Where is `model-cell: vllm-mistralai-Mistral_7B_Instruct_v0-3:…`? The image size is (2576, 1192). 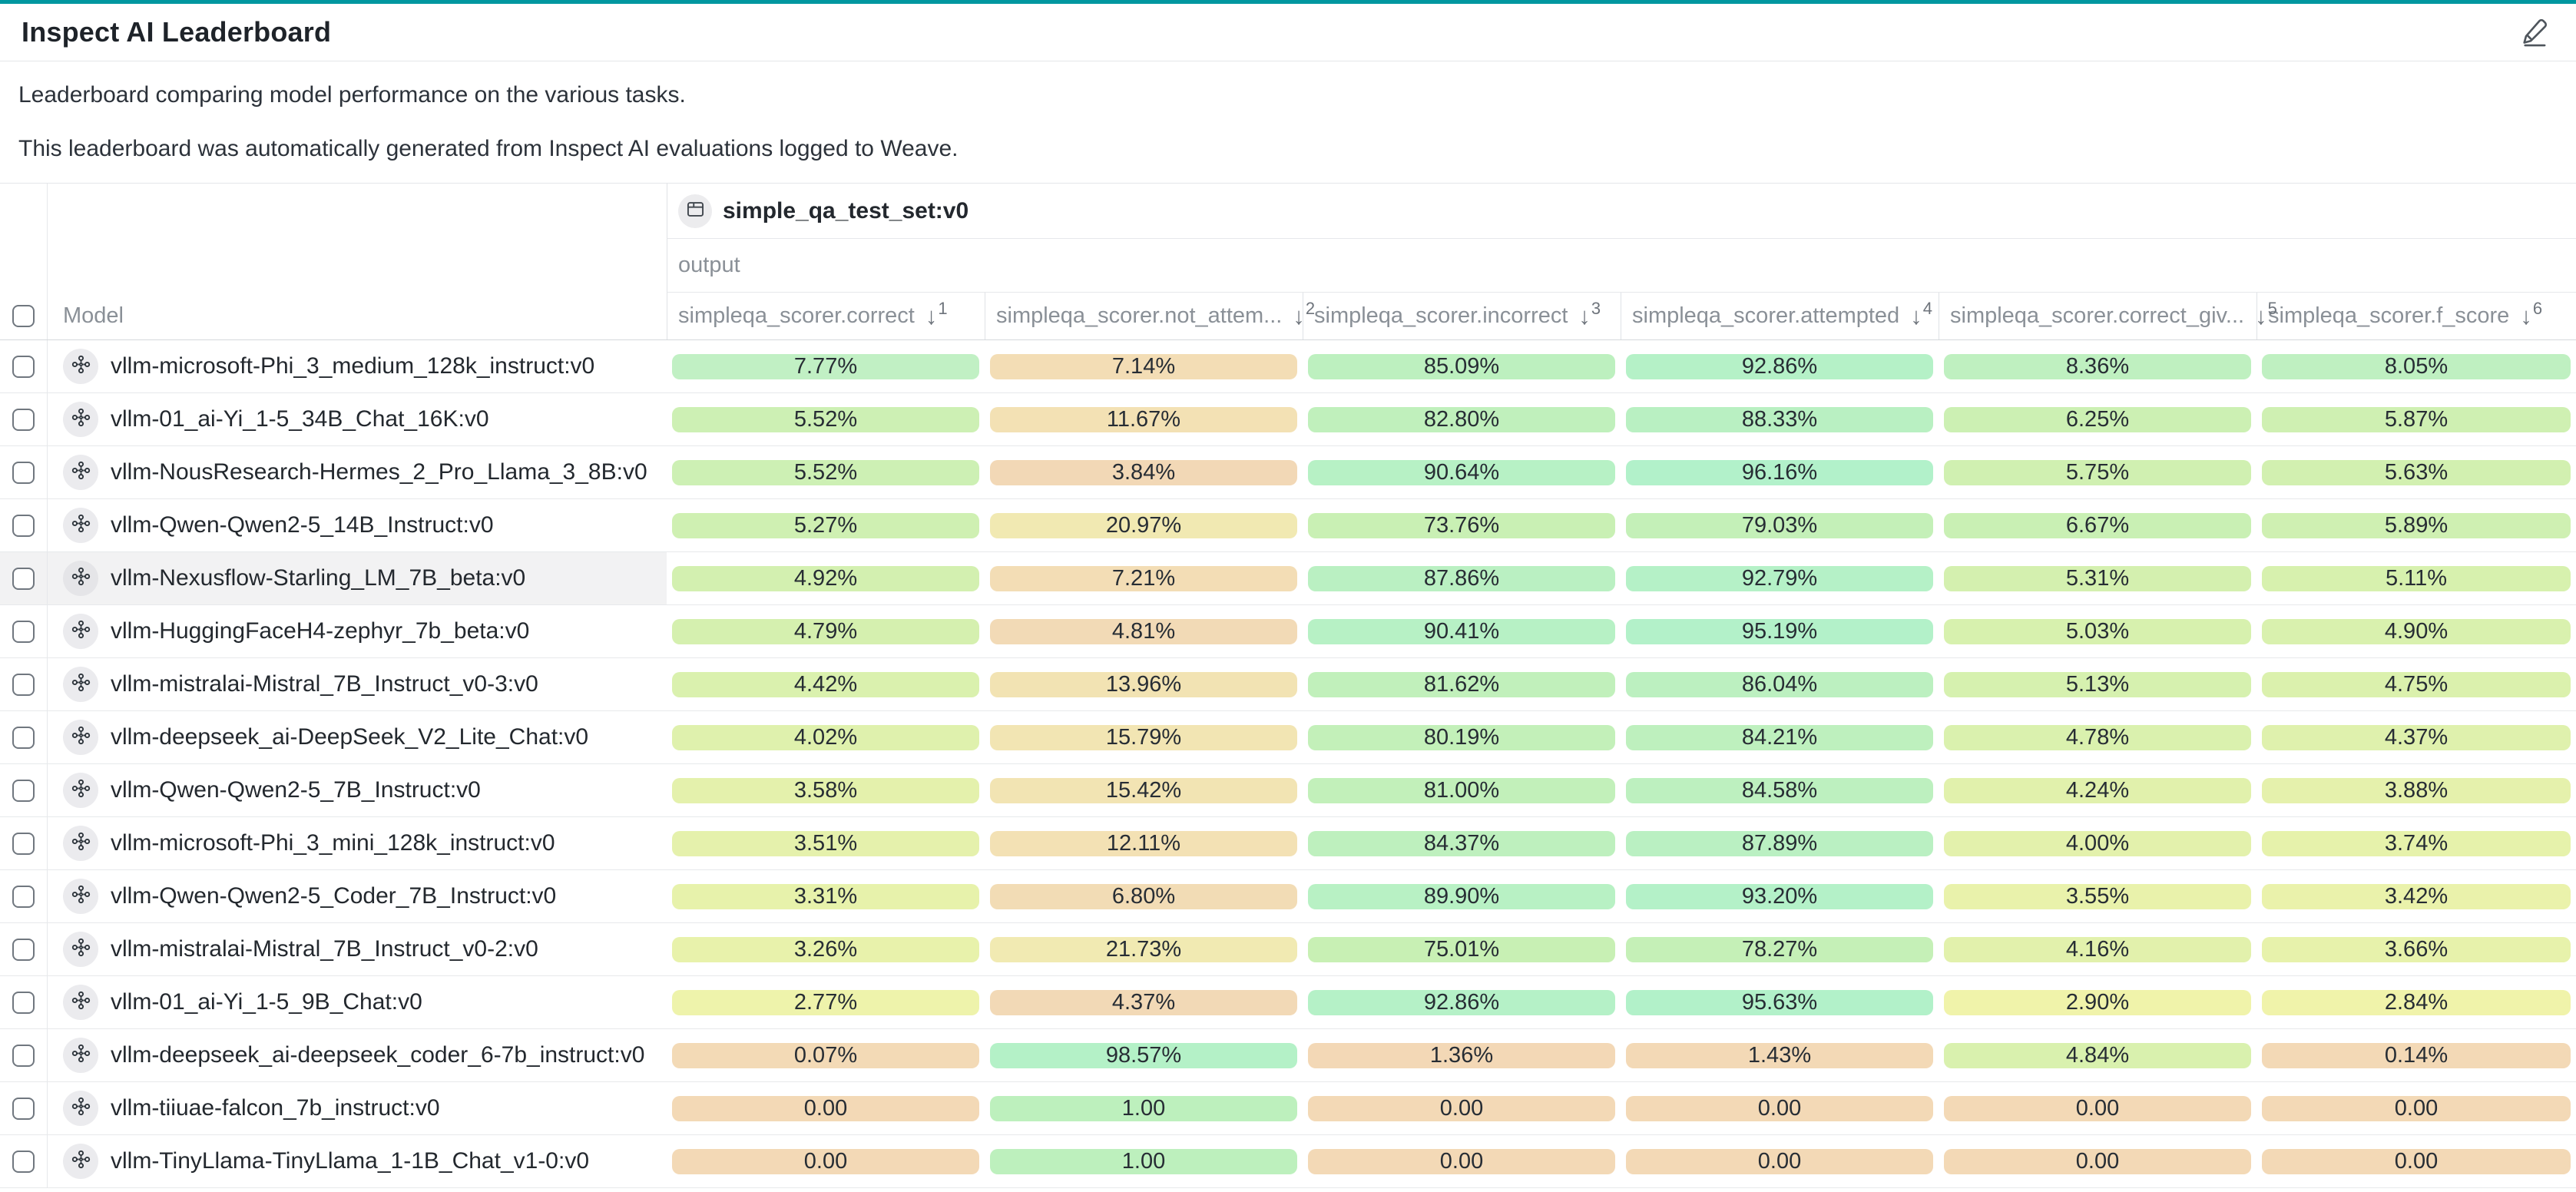 model-cell: vllm-mistralai-Mistral_7B_Instruct_v0-3:… is located at coordinates (357, 684).